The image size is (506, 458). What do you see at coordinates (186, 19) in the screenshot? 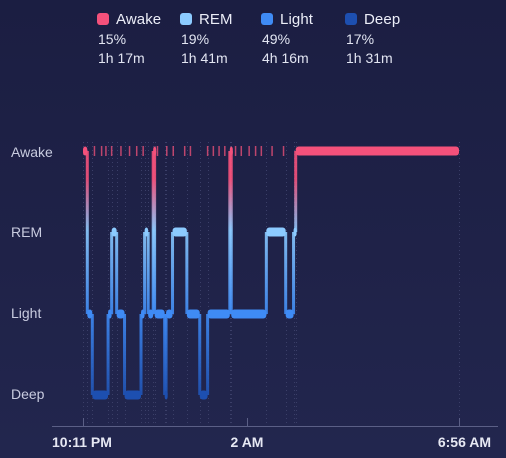
I see `rem-swatch` at bounding box center [186, 19].